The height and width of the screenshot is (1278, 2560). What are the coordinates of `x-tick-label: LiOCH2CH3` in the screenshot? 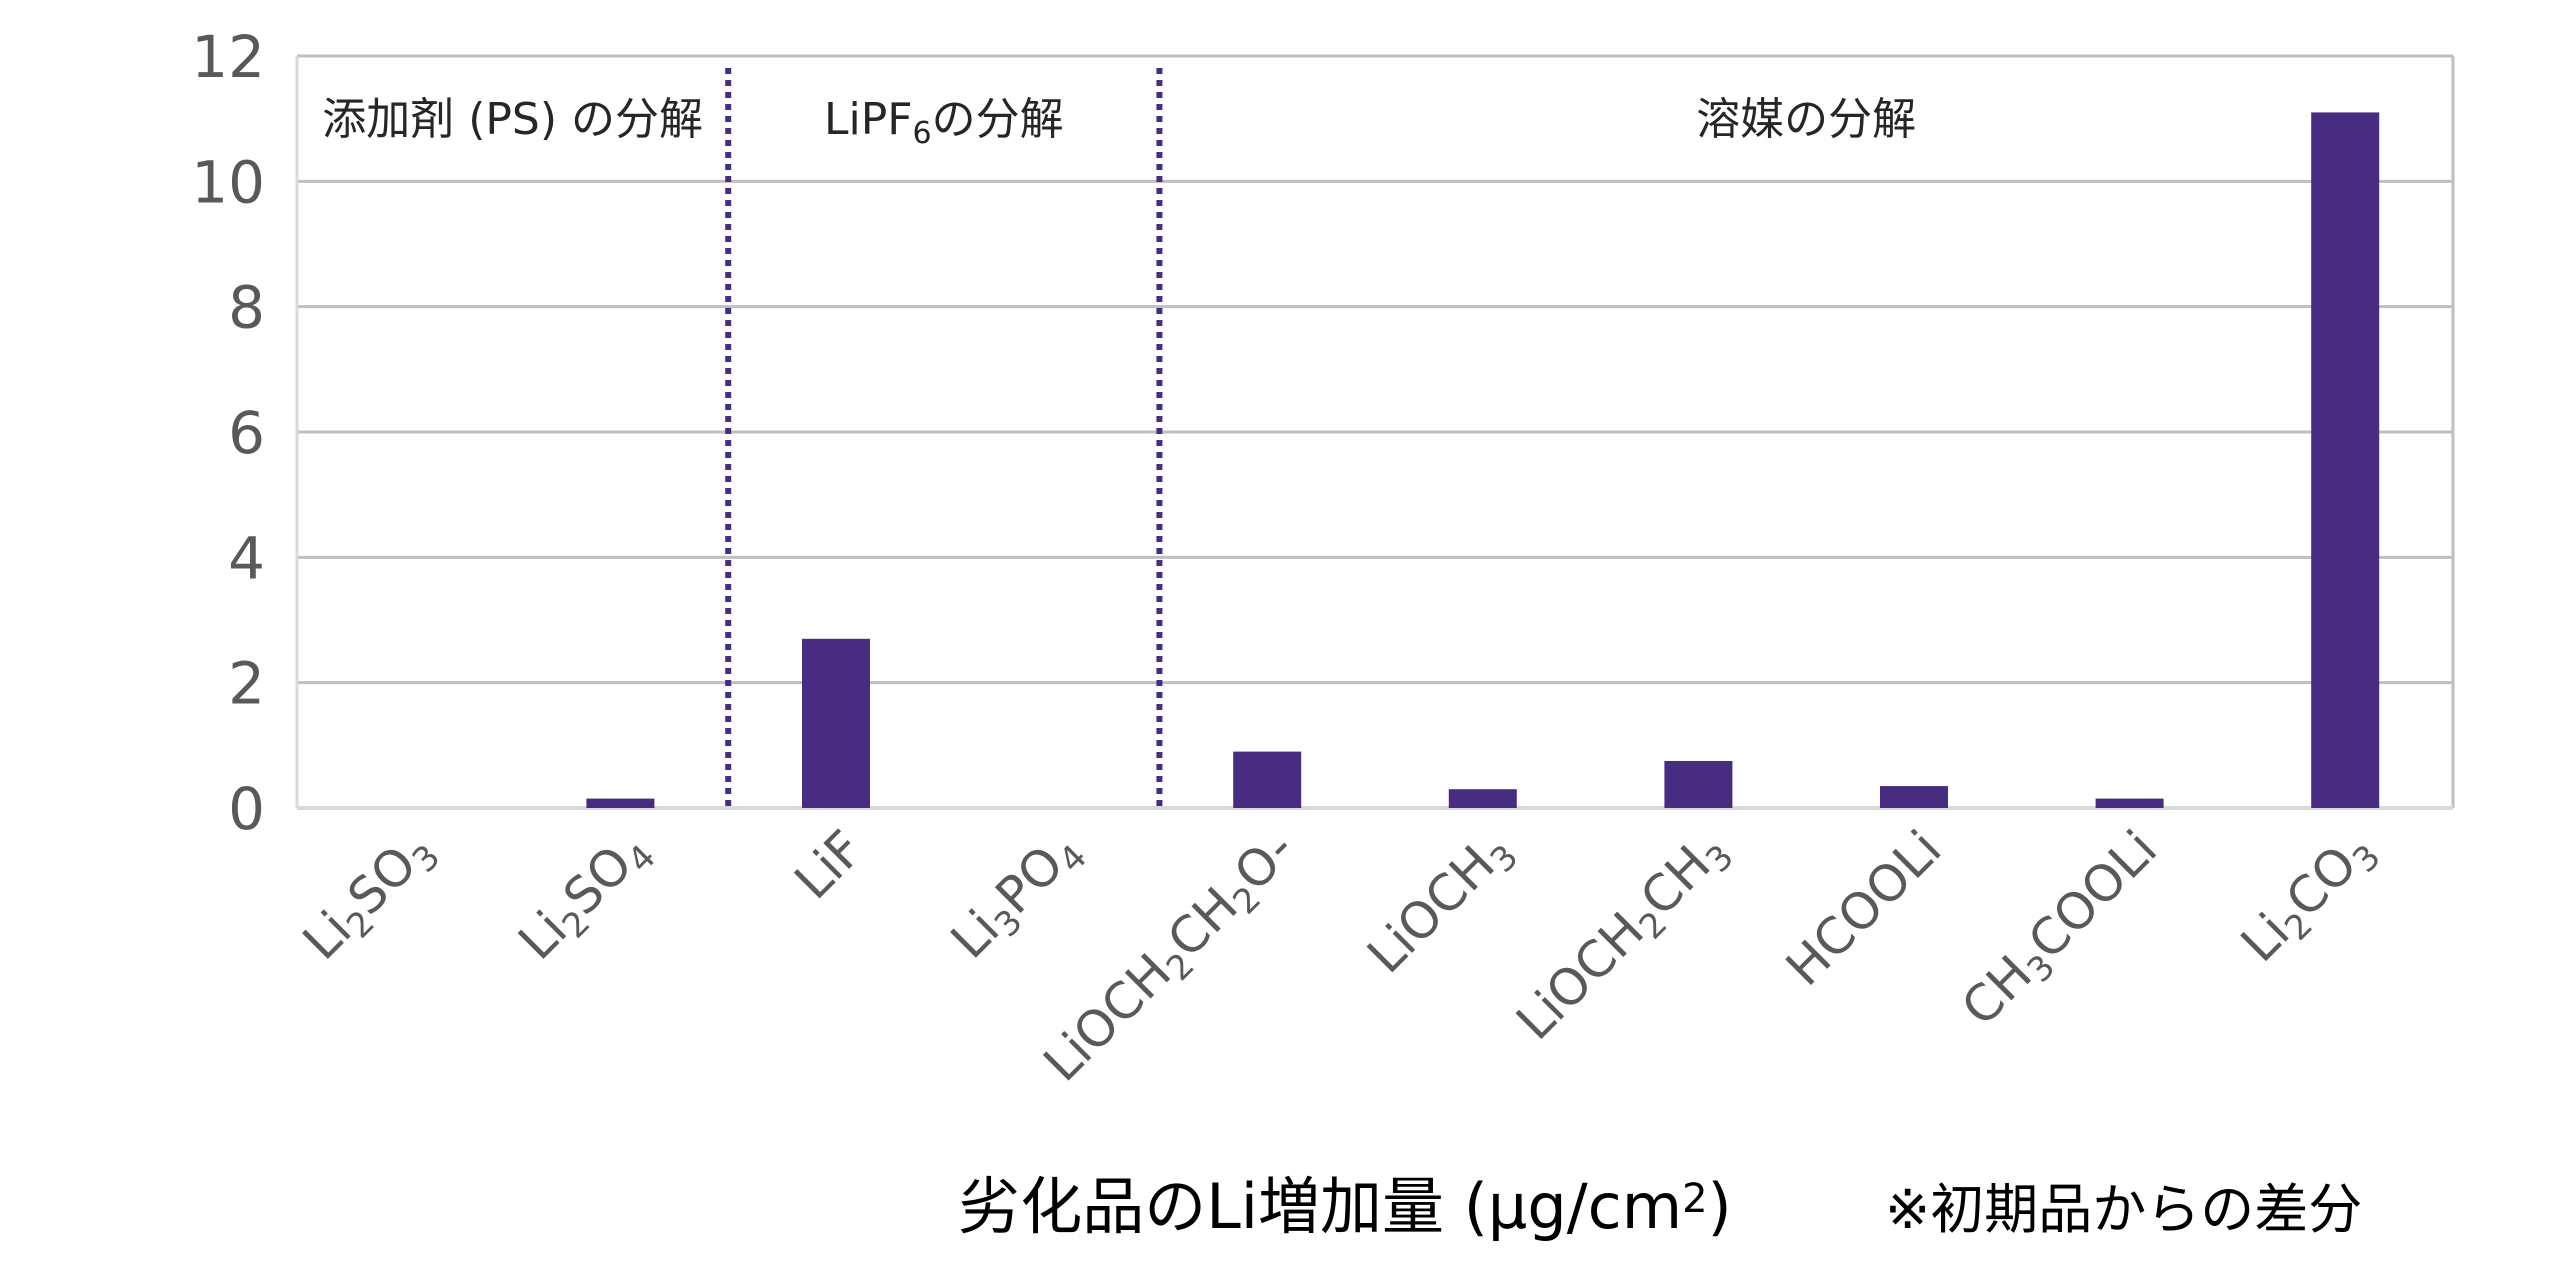 It's located at (1623, 937).